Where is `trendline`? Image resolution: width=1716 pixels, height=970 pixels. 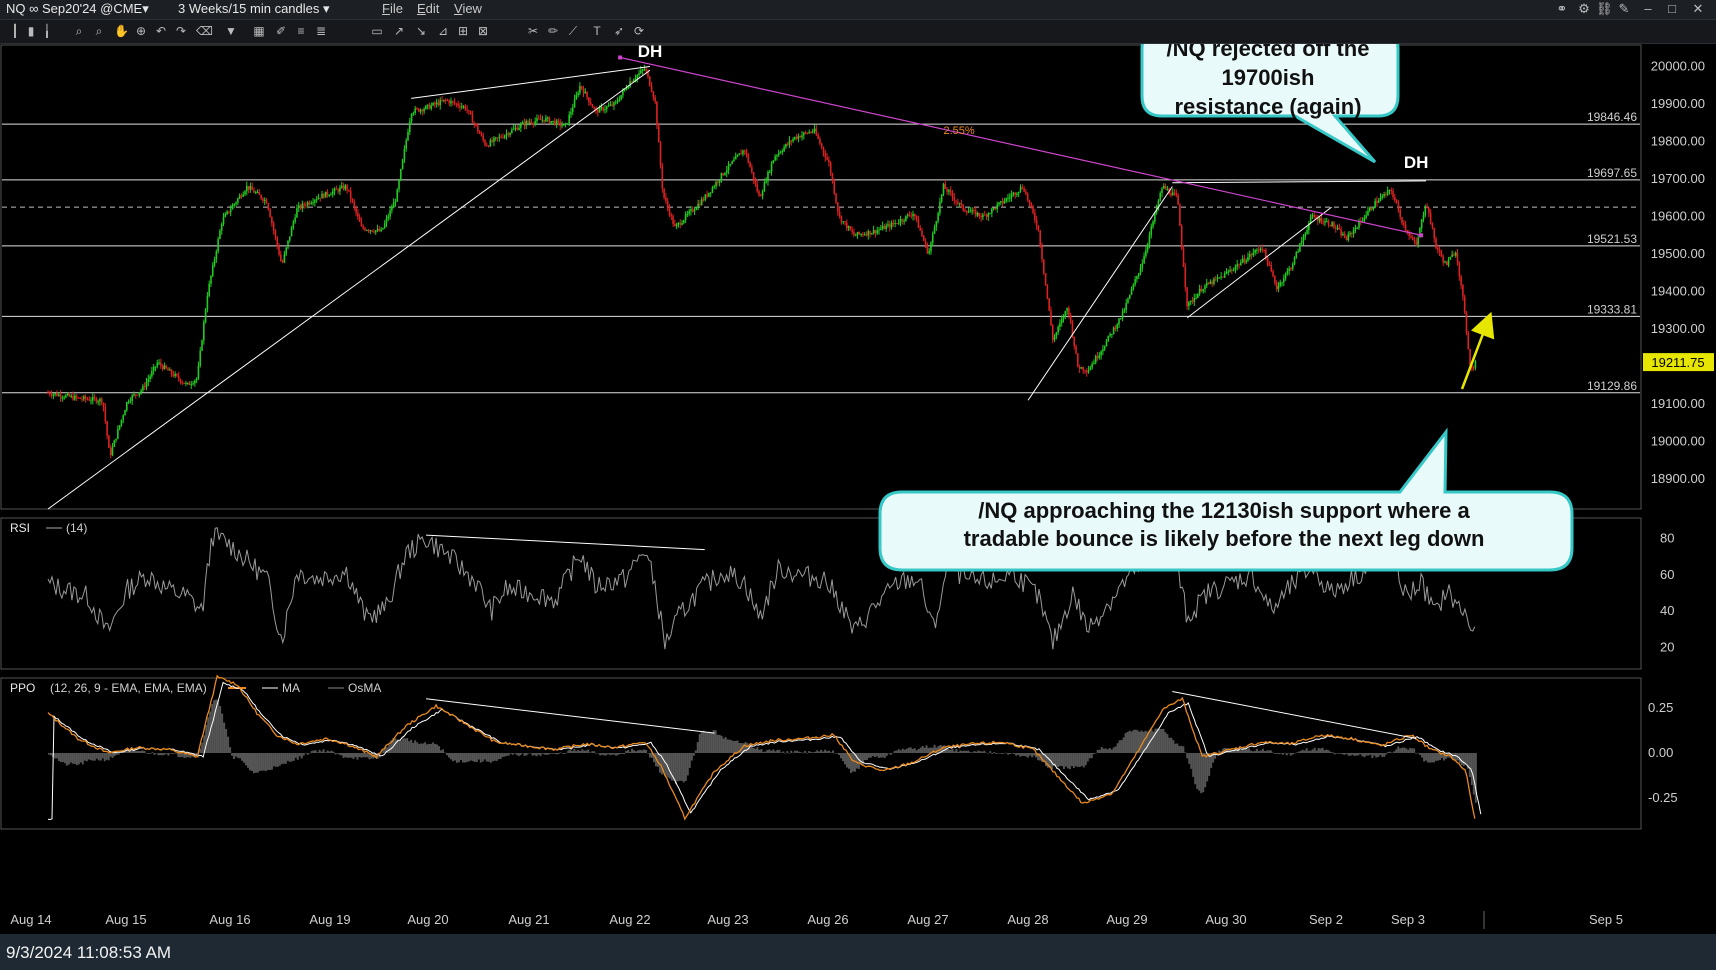 trendline is located at coordinates (1259, 262).